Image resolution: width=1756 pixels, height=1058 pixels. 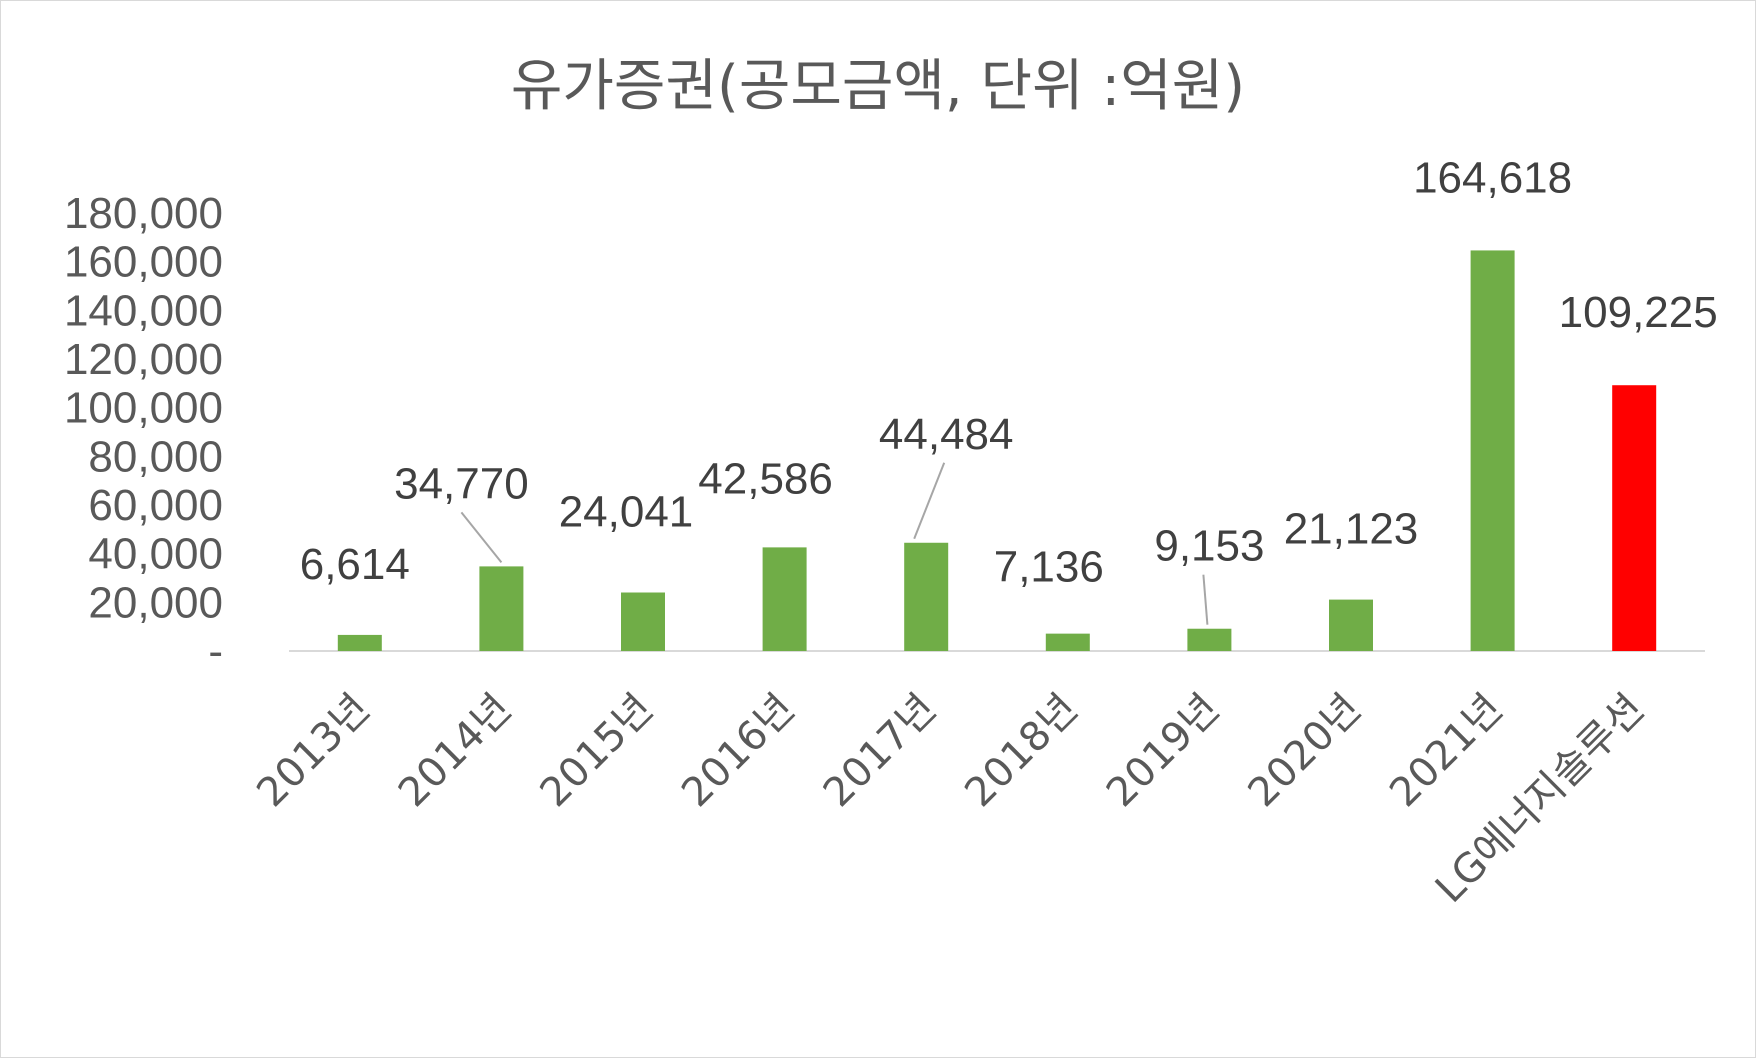 What do you see at coordinates (143, 213) in the screenshot?
I see `y-tick-label: 180,000` at bounding box center [143, 213].